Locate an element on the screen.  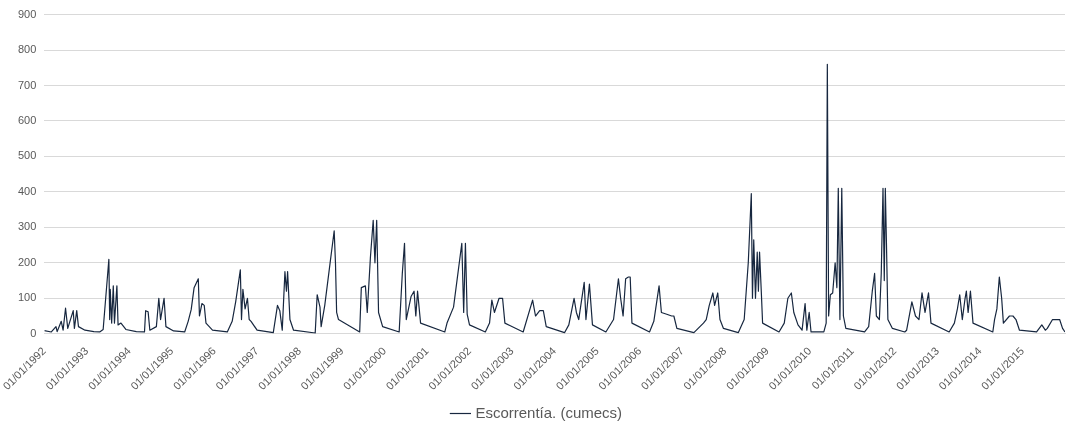
y-tick-label: 900 is located at coordinates (27, 13).